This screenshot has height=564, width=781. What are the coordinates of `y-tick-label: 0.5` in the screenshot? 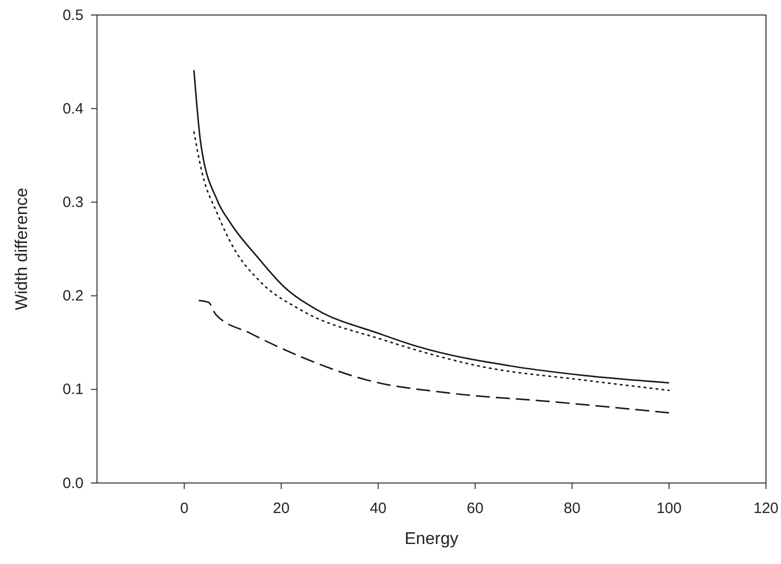 It's located at (73, 15).